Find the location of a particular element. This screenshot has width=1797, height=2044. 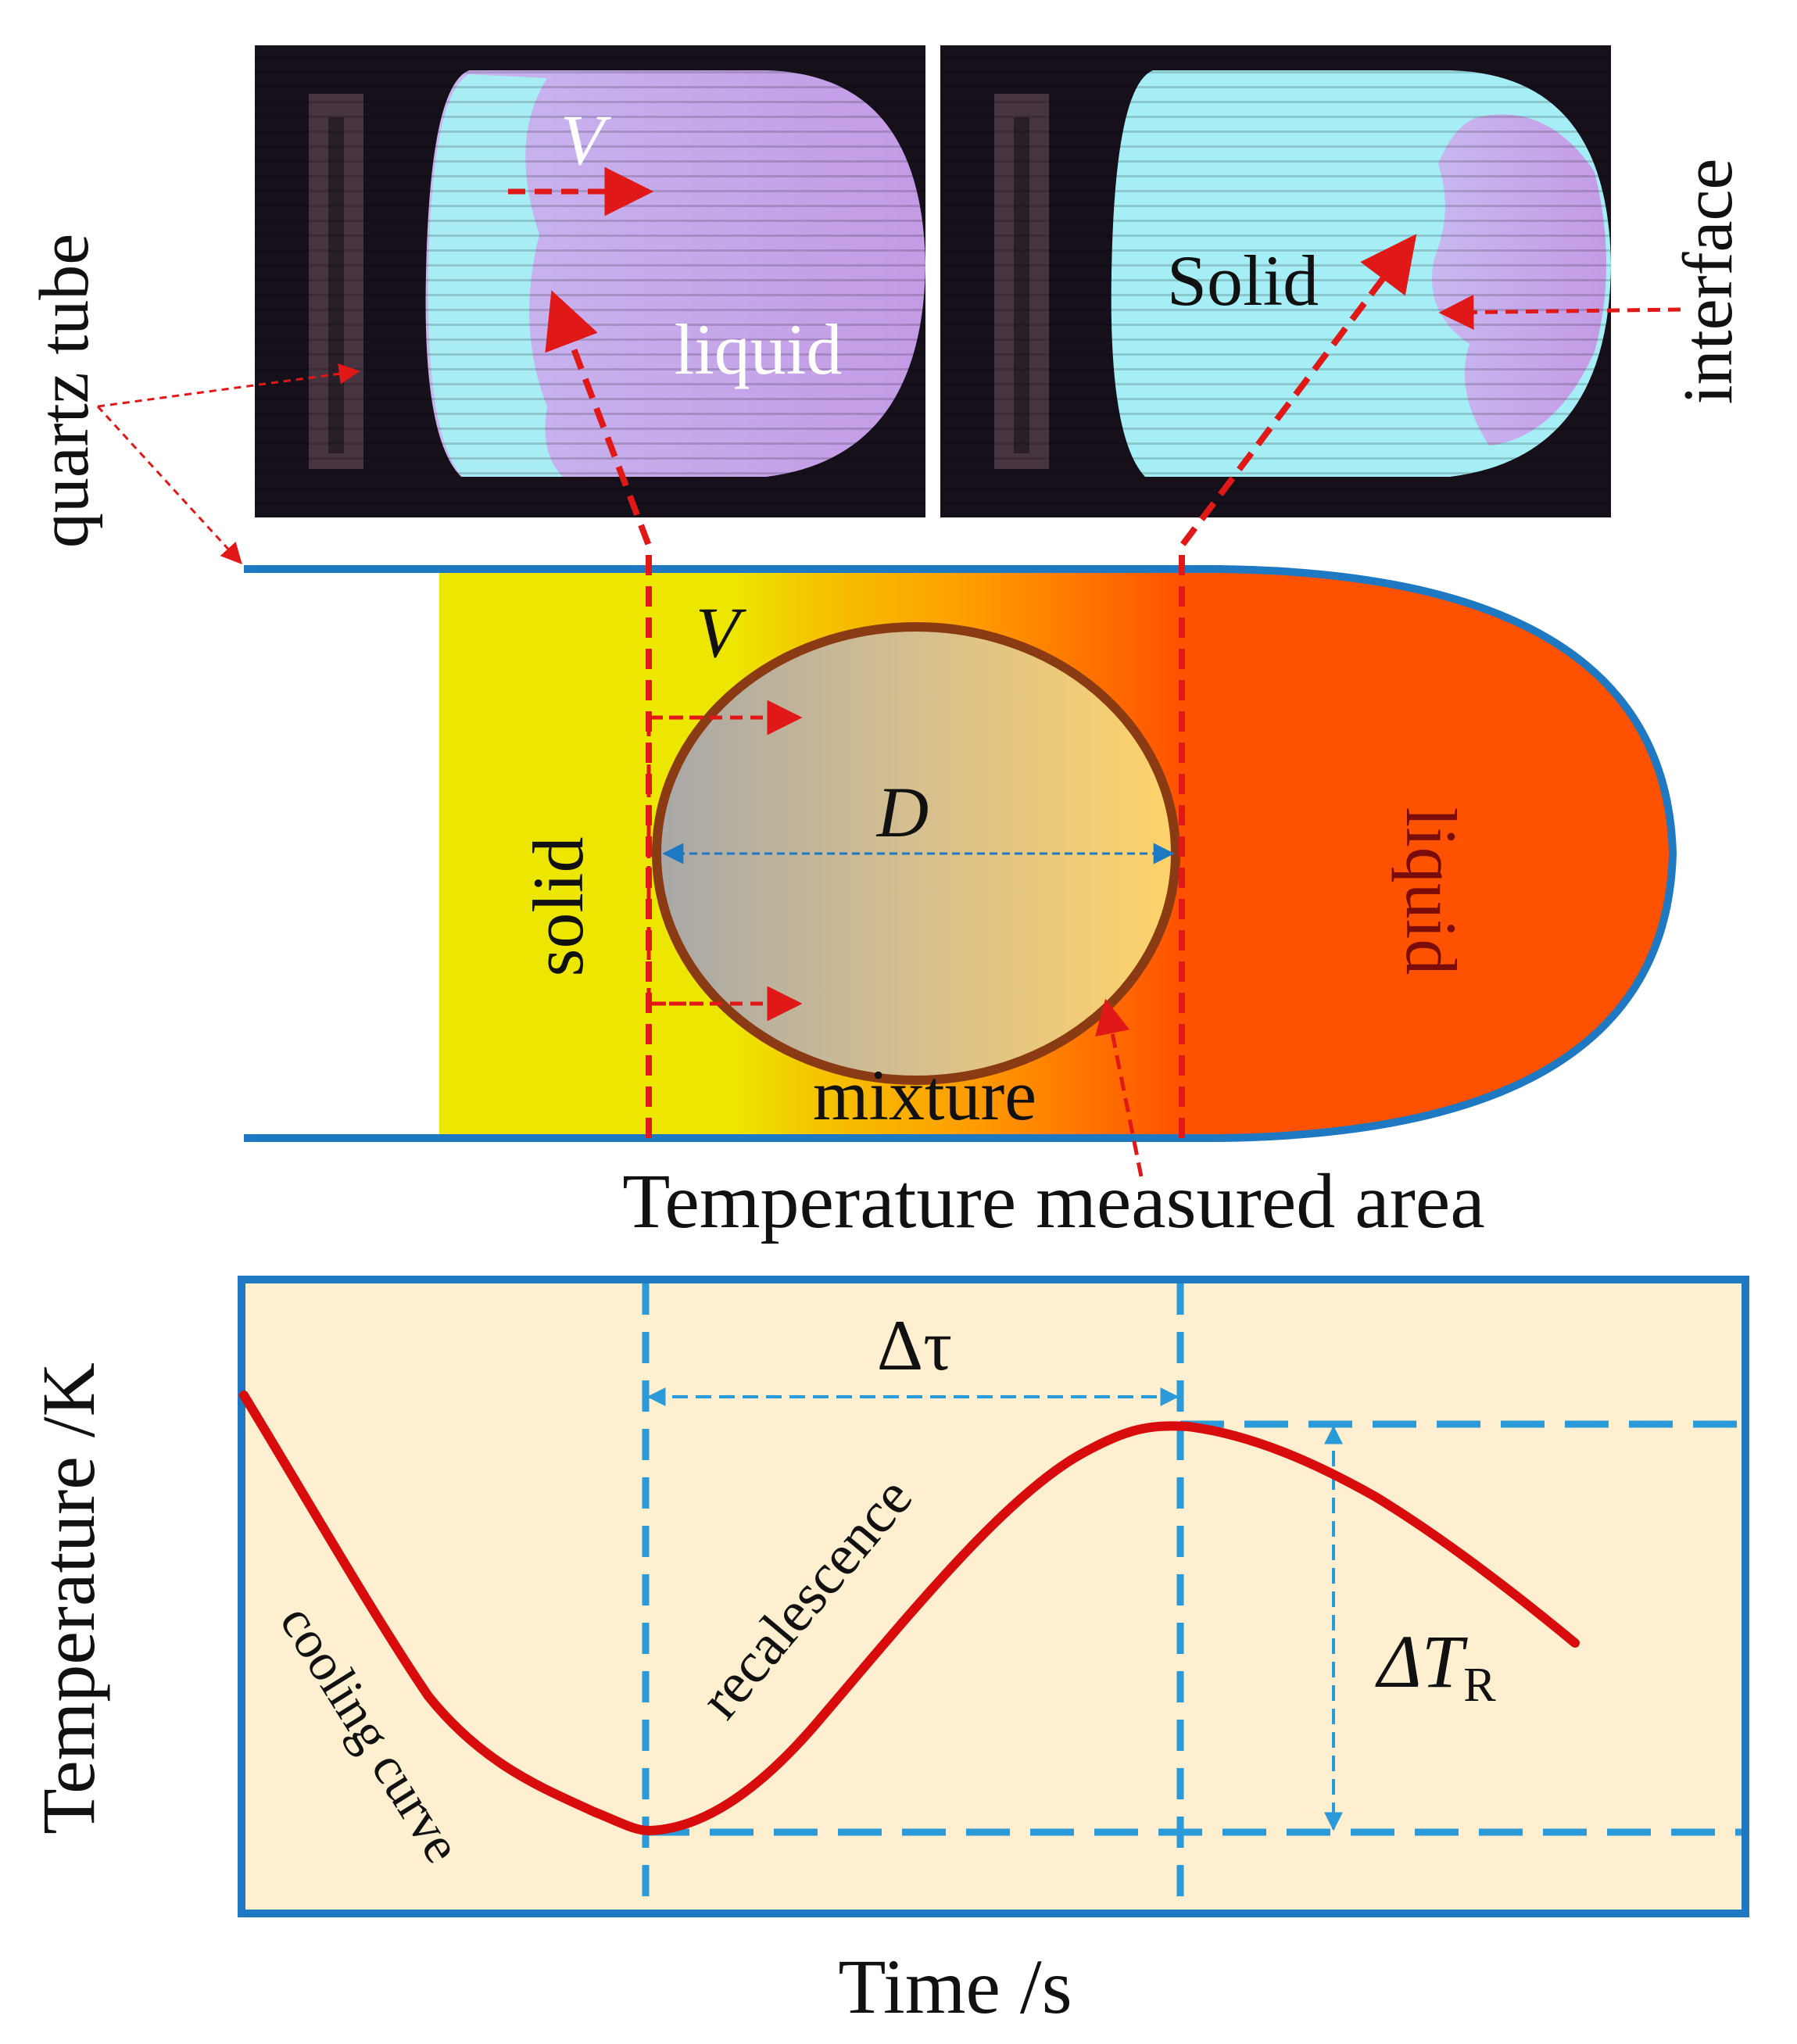

liquid-label: liquid is located at coordinates (1431, 891).